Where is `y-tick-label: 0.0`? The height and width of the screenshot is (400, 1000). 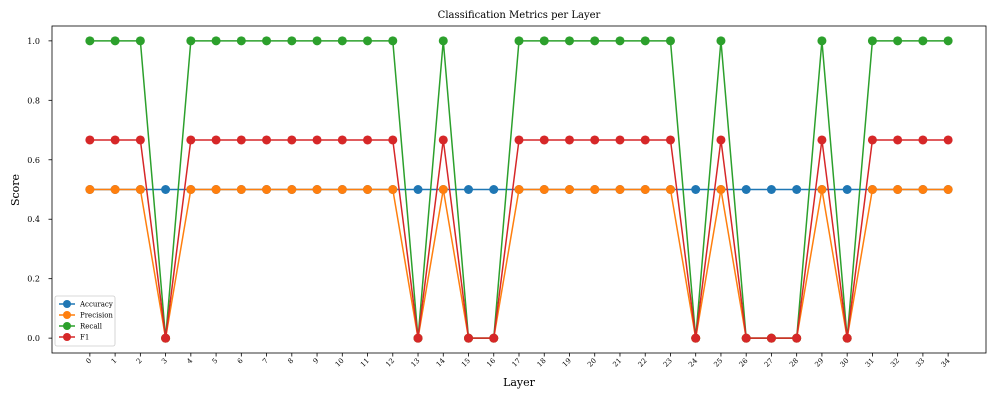
y-tick-label: 0.0 is located at coordinates (33, 338).